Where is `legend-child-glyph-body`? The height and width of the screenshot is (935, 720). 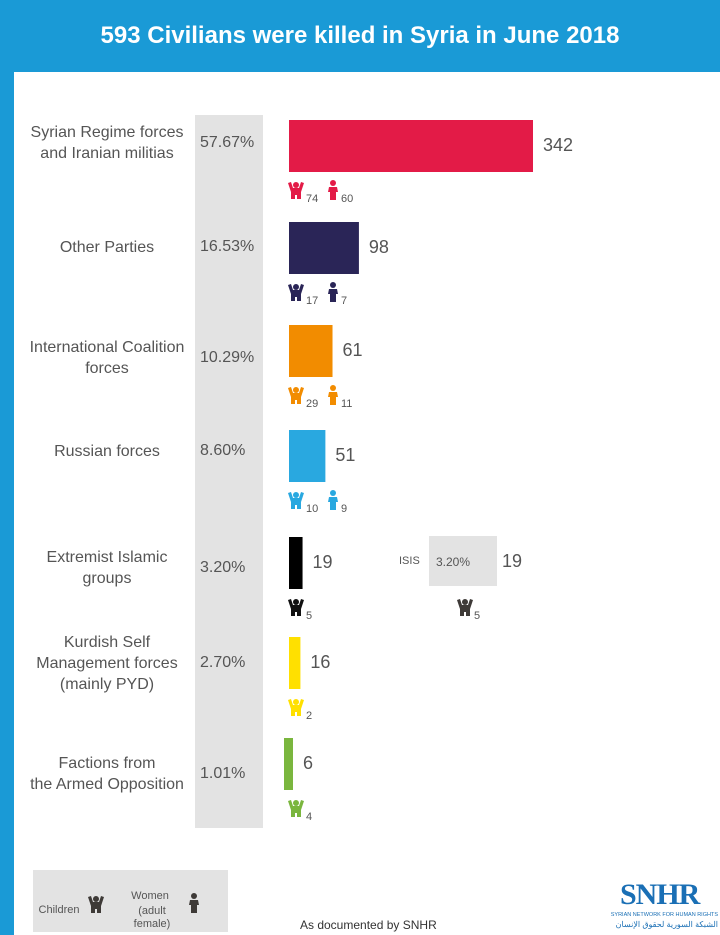 legend-child-glyph-body is located at coordinates (96, 904).